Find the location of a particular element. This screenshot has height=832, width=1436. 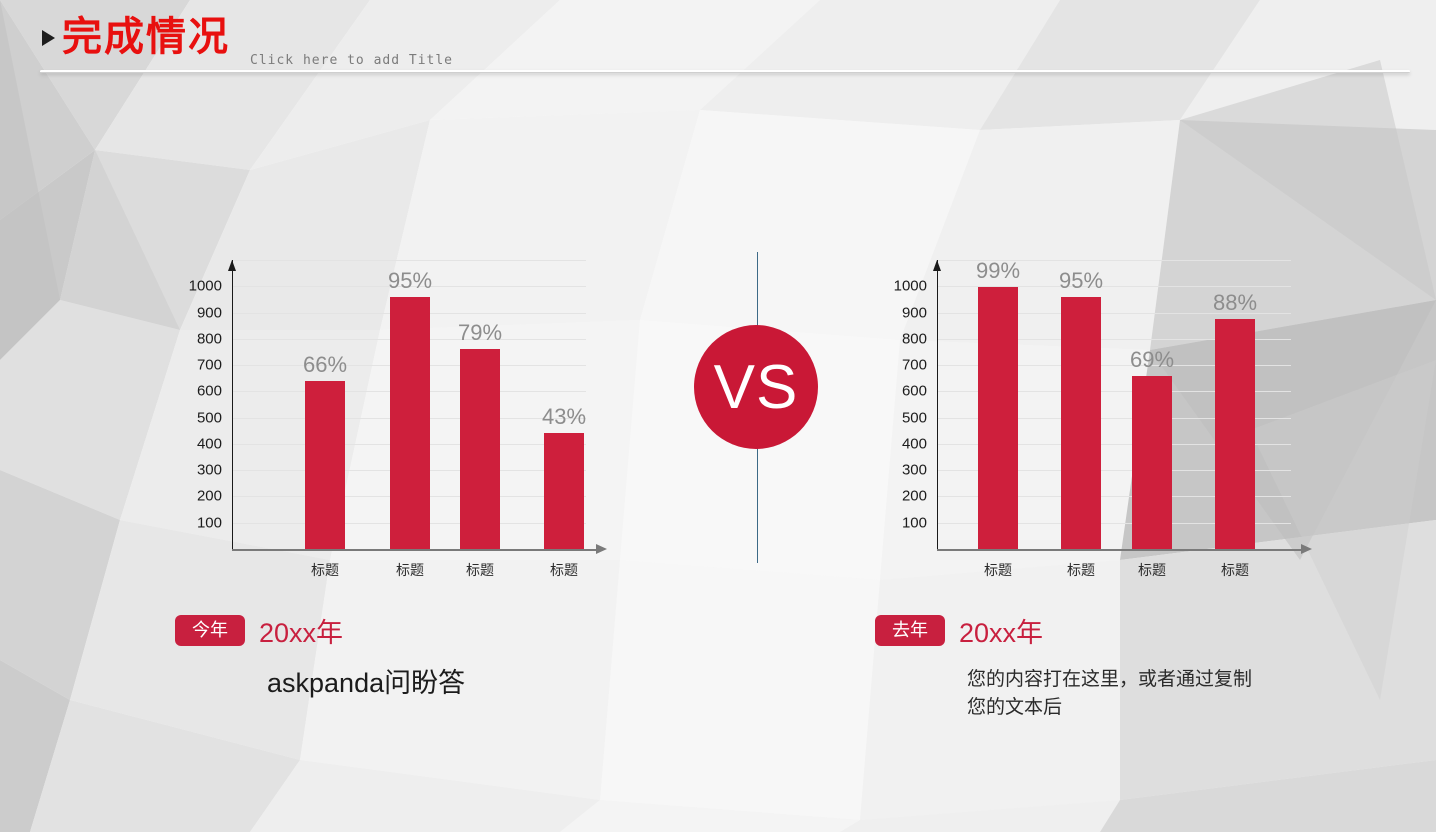

x-axis-right is located at coordinates (1121, 550).